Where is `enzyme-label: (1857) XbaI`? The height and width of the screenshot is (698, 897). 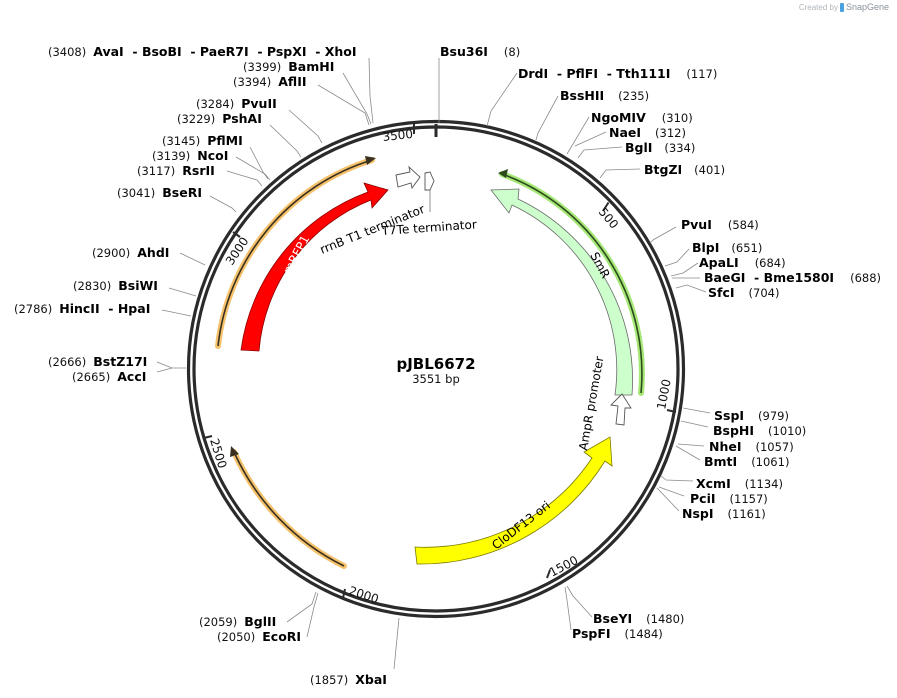
enzyme-label: (1857) XbaI is located at coordinates (348, 679).